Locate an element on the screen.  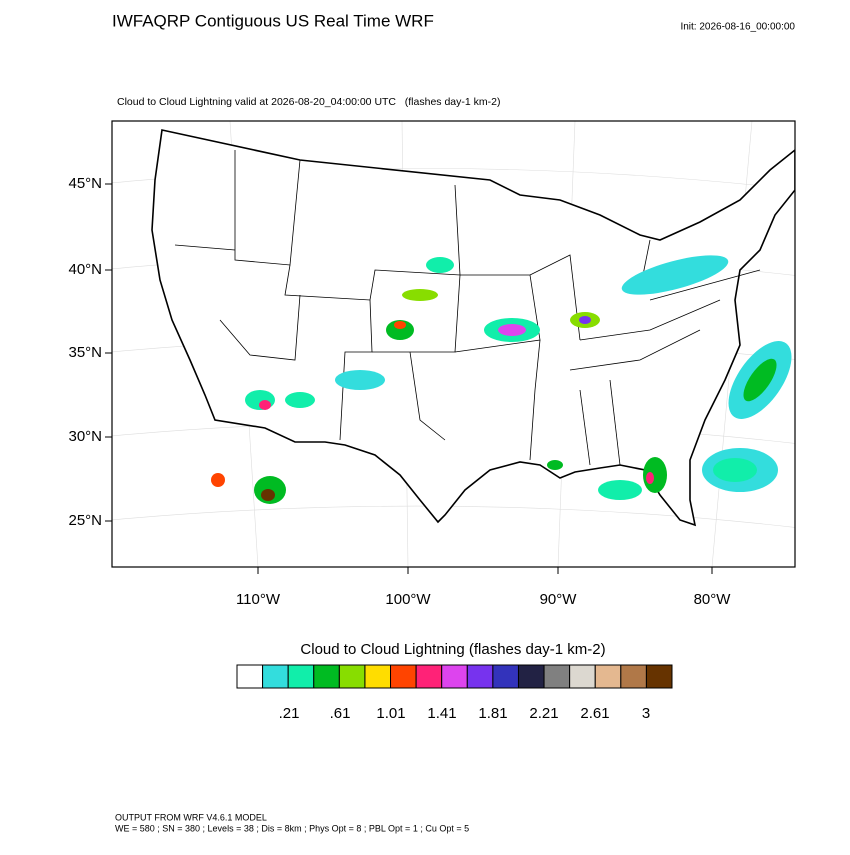
colorbar-label: .61 is located at coordinates (340, 713).